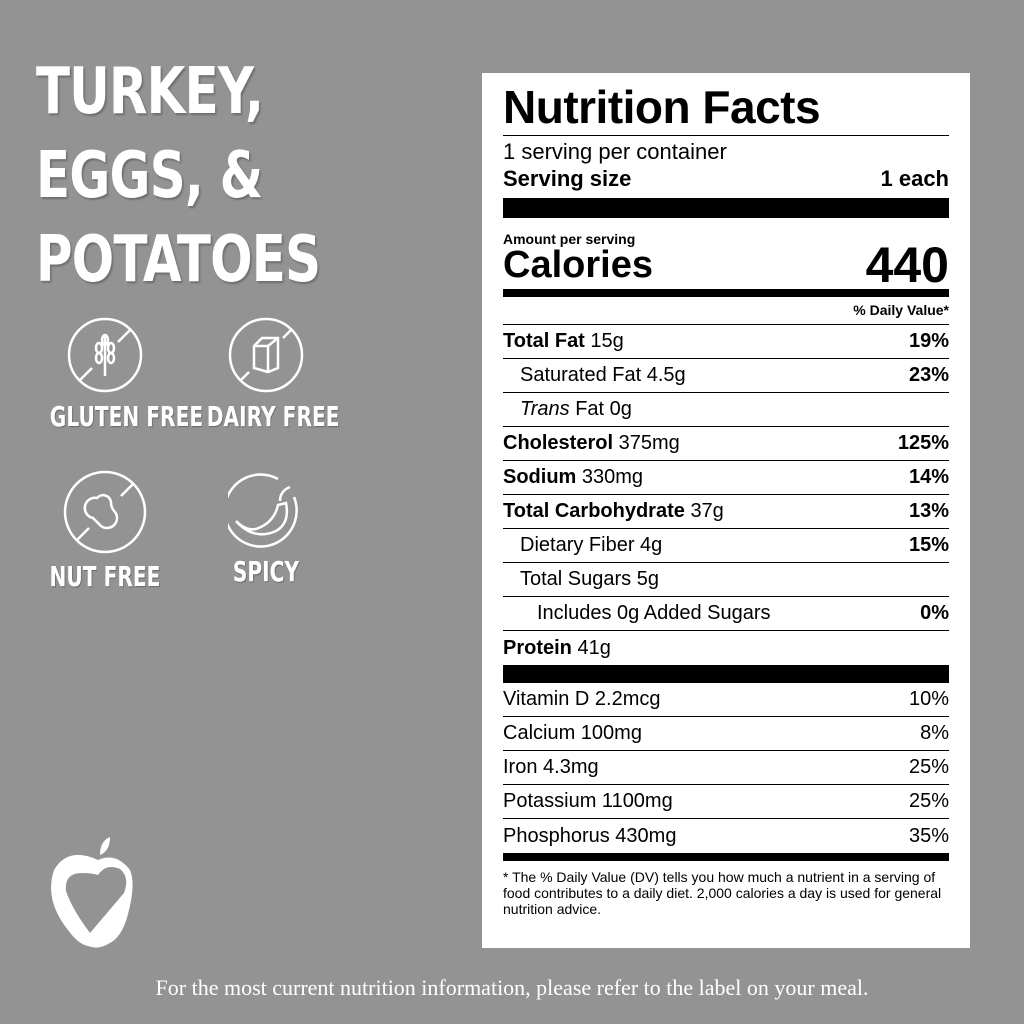 This screenshot has width=1024, height=1024. What do you see at coordinates (649, 443) in the screenshot?
I see `nutrient-amount: 375mg` at bounding box center [649, 443].